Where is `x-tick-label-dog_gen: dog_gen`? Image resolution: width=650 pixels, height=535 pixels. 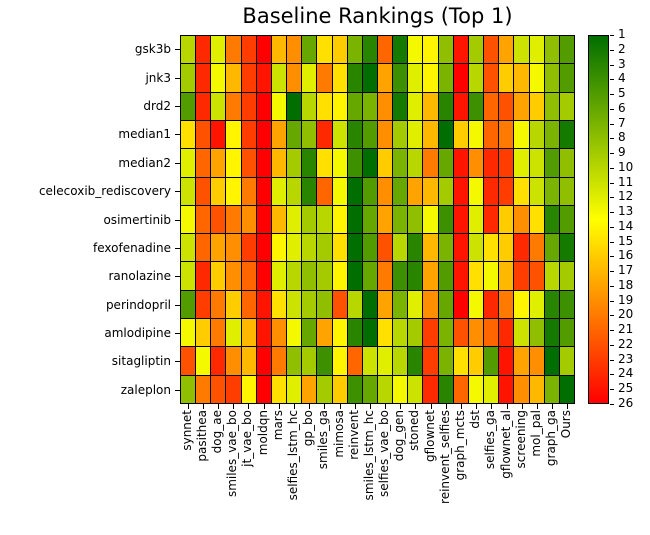 x-tick-label-dog_gen: dog_gen is located at coordinates (399, 436).